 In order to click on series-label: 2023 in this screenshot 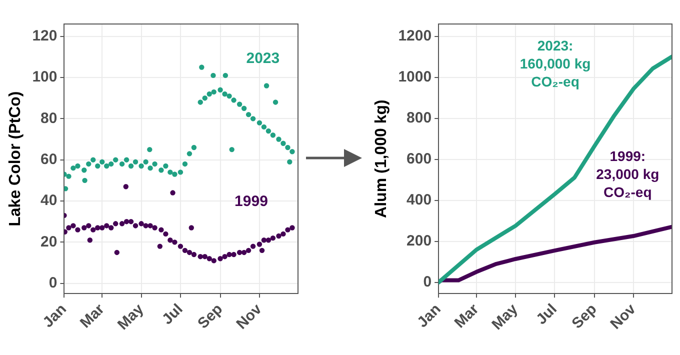, I will do `click(263, 59)`.